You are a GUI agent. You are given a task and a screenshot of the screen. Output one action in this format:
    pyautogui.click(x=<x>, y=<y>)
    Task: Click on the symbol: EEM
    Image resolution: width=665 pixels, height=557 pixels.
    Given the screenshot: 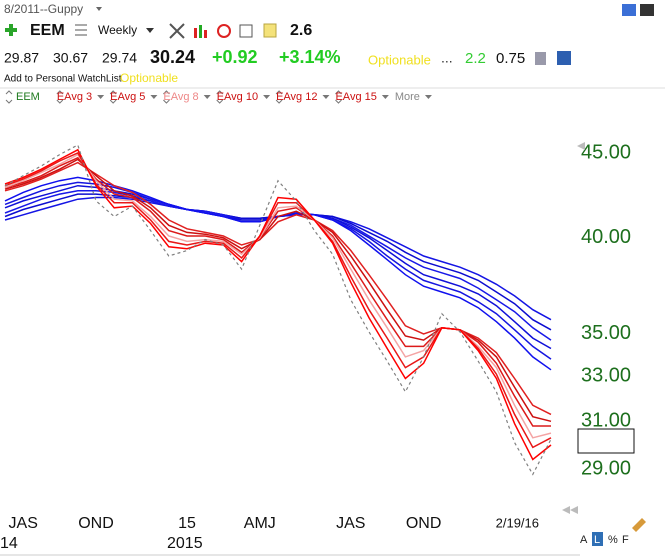 What is the action you would take?
    pyautogui.click(x=47, y=30)
    